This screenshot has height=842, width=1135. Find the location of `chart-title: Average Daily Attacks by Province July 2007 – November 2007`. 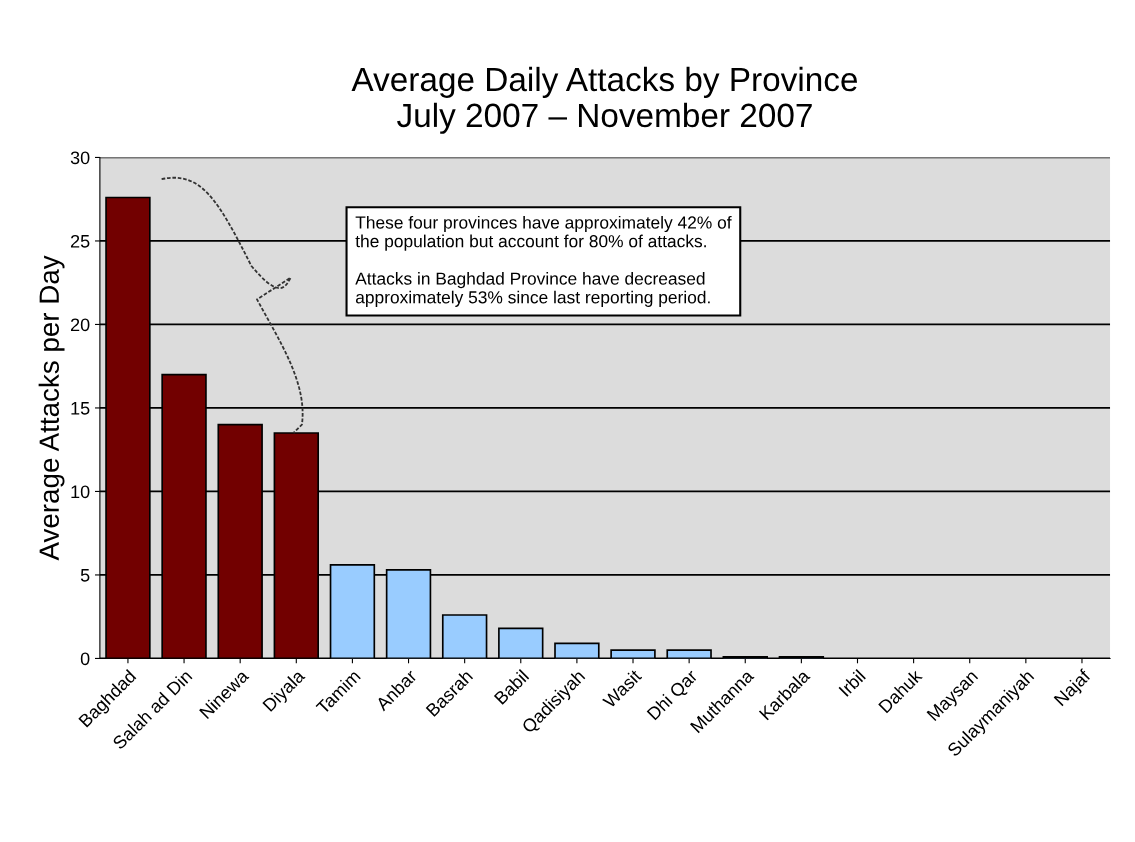

chart-title: Average Daily Attacks by Province July 2007 – November 2007 is located at coordinates (604, 100).